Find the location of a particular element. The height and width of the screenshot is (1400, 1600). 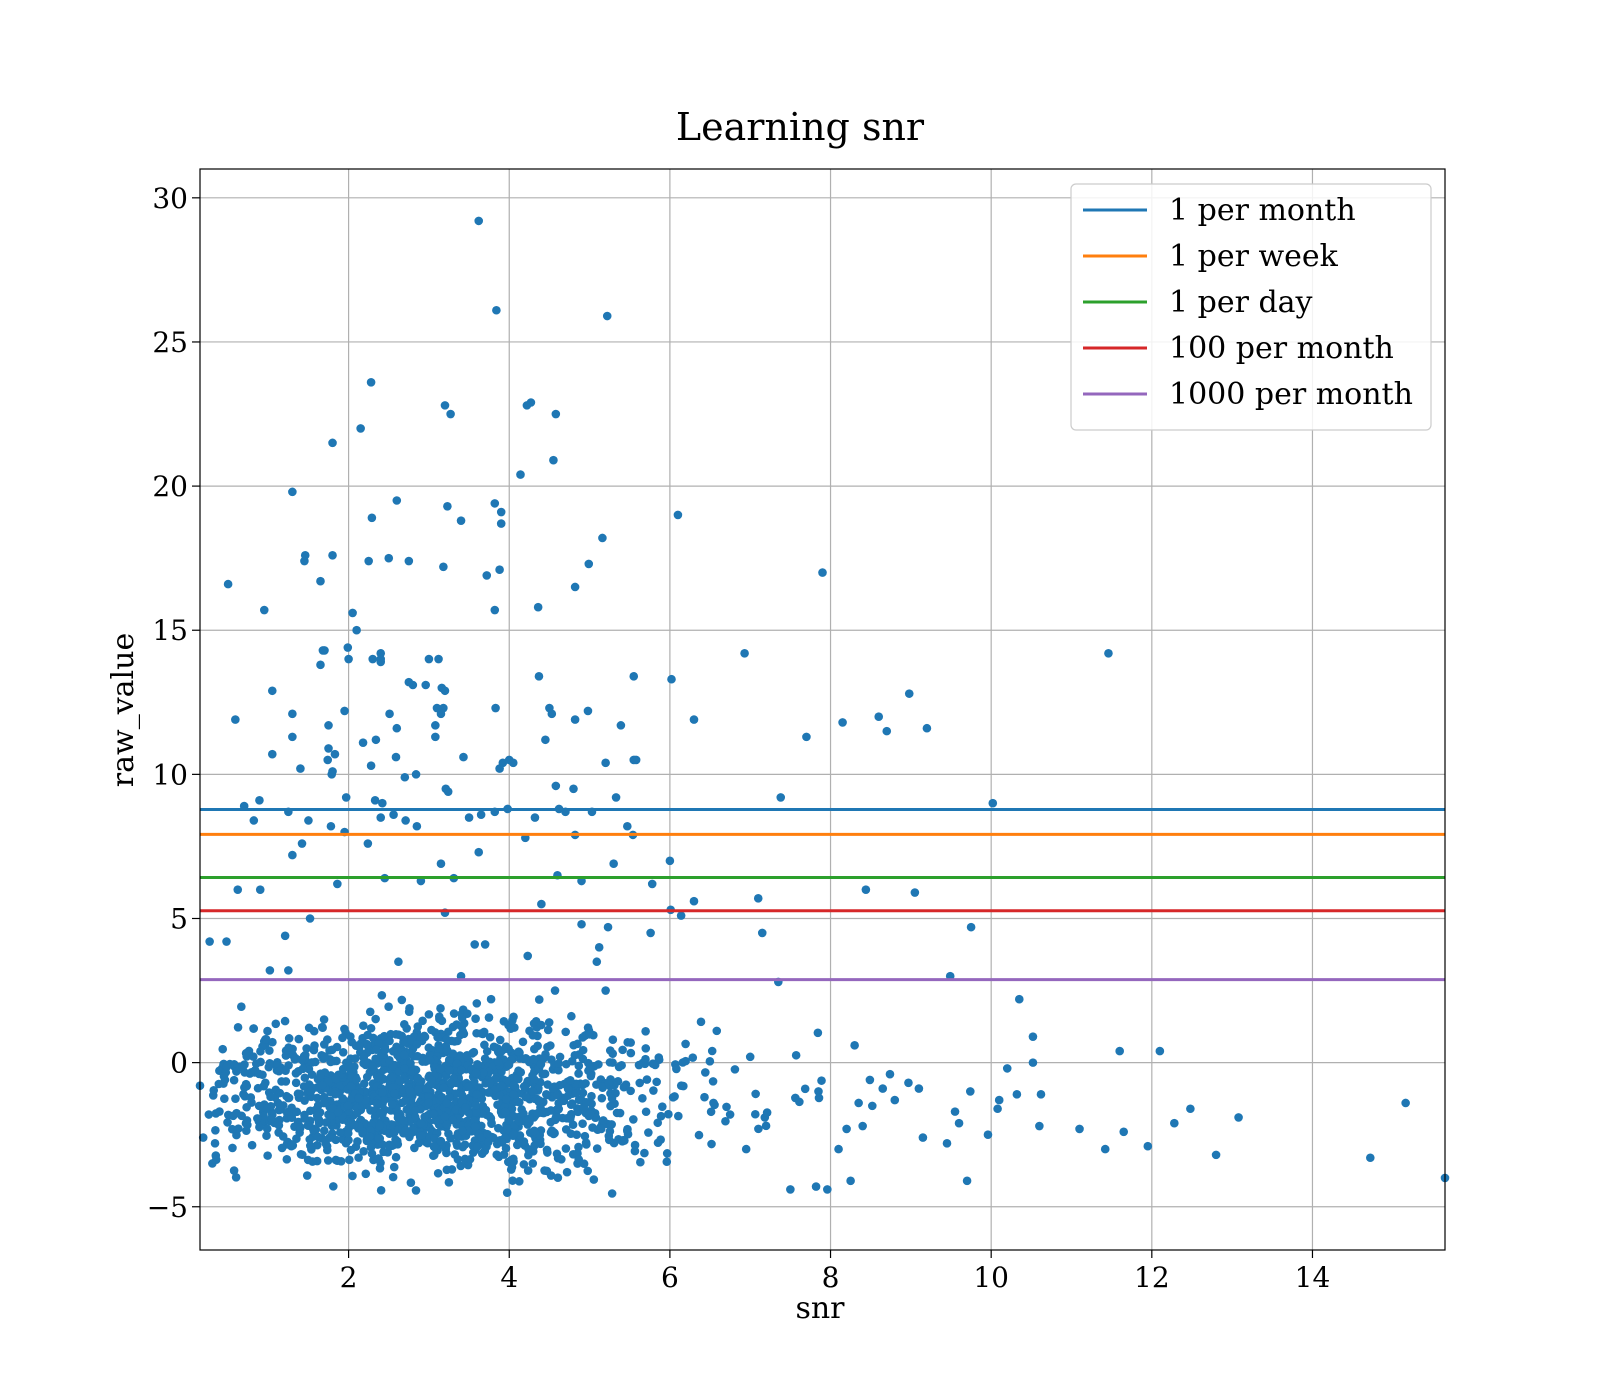

y-tick-label: 20 is located at coordinates (170, 486).